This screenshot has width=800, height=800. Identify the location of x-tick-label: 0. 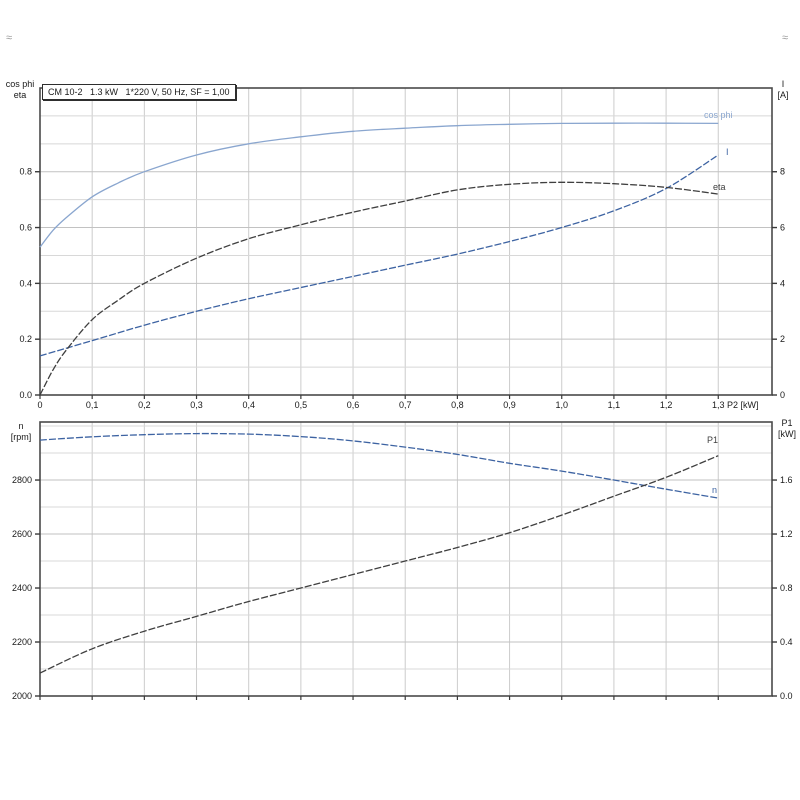
(39, 405).